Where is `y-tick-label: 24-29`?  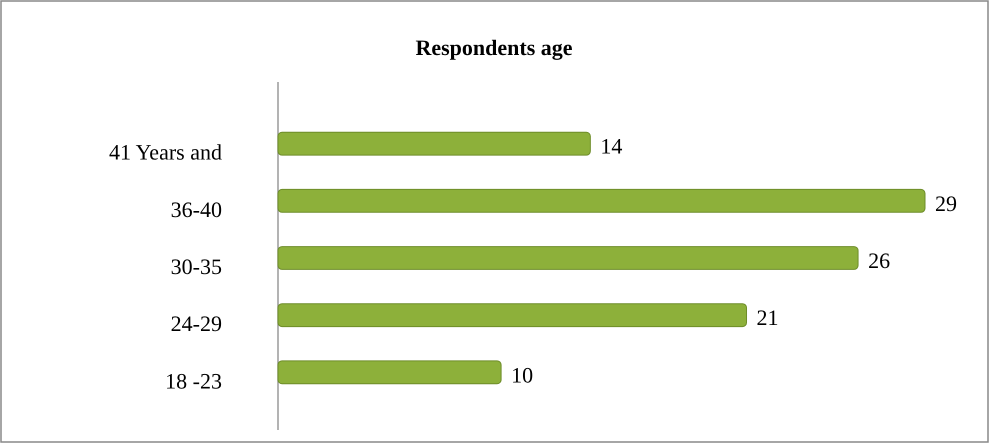
y-tick-label: 24-29 is located at coordinates (196, 323).